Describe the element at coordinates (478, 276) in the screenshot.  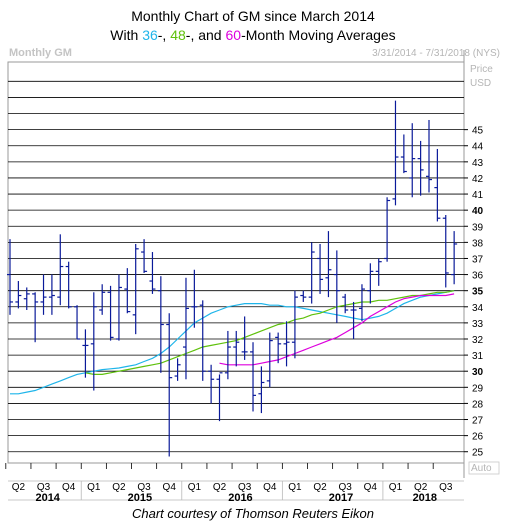
I see `y-tick-label: 36` at that location.